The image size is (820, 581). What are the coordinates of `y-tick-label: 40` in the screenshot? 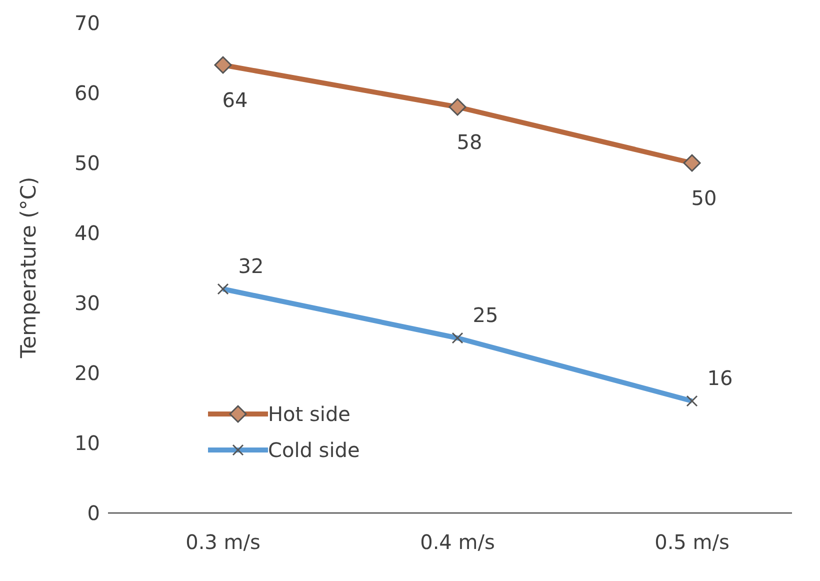 It's located at (87, 233).